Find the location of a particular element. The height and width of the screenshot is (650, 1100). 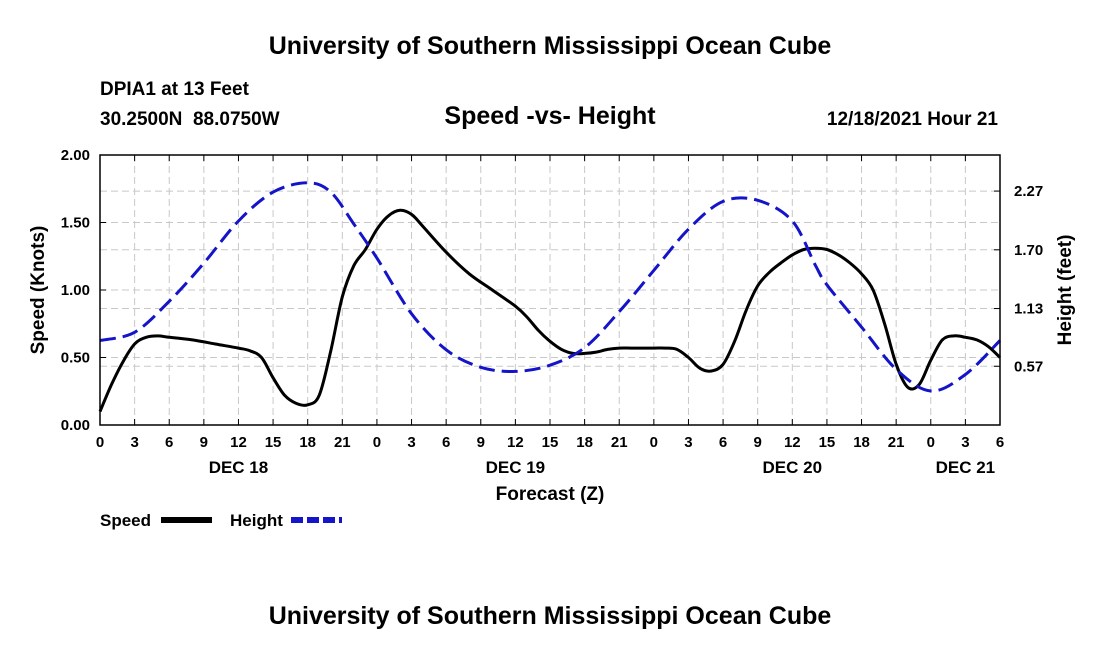

chart-subtitle: Speed -vs- Height is located at coordinates (550, 116).